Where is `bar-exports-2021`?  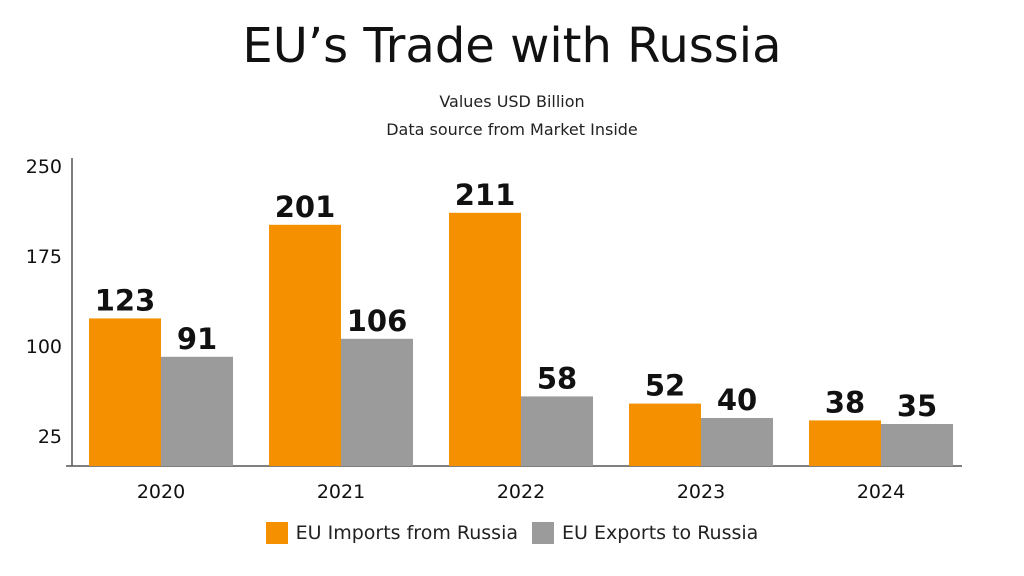 bar-exports-2021 is located at coordinates (377, 402).